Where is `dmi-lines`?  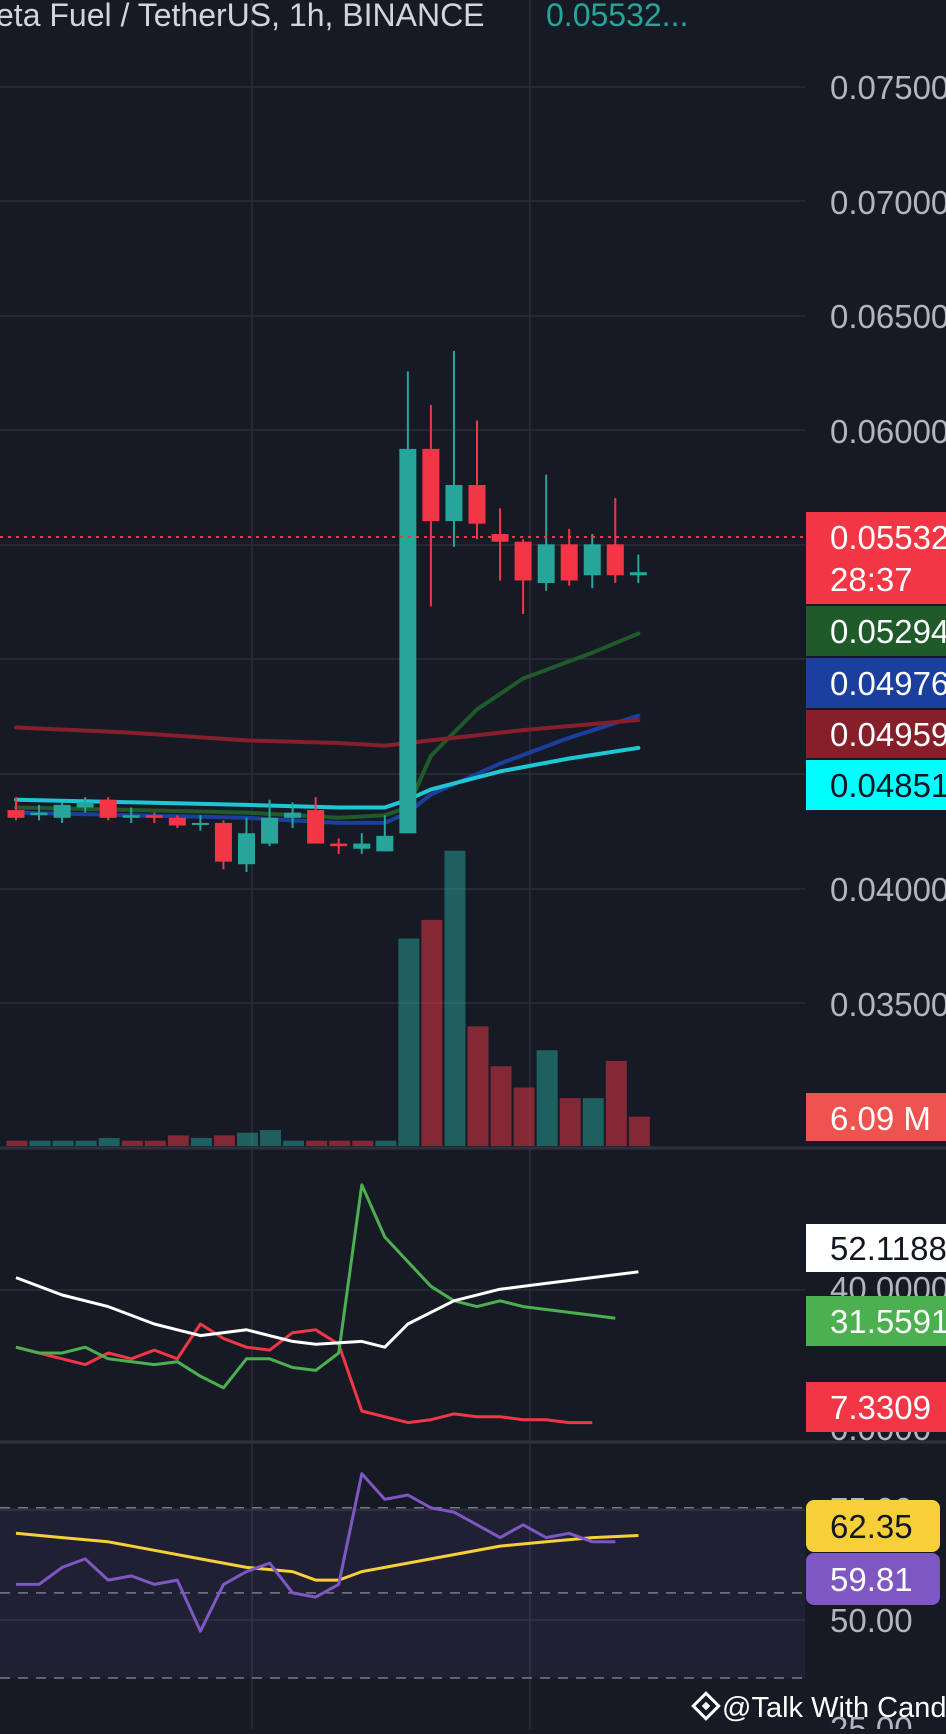 dmi-lines is located at coordinates (327, 1304).